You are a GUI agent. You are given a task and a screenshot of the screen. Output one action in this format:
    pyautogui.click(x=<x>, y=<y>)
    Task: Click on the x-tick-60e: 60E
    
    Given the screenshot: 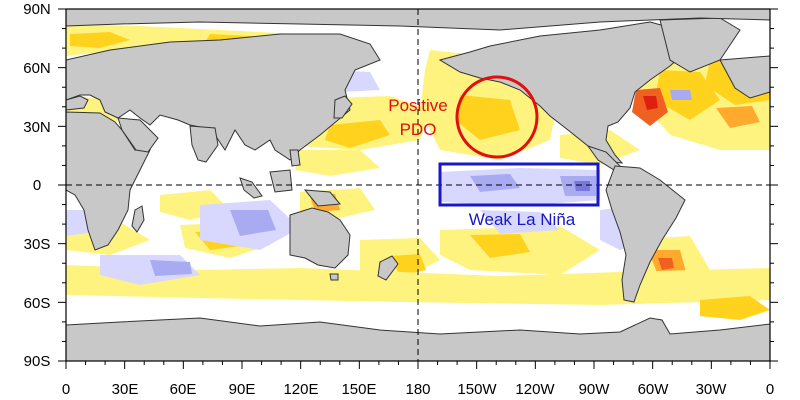 What is the action you would take?
    pyautogui.click(x=183, y=389)
    